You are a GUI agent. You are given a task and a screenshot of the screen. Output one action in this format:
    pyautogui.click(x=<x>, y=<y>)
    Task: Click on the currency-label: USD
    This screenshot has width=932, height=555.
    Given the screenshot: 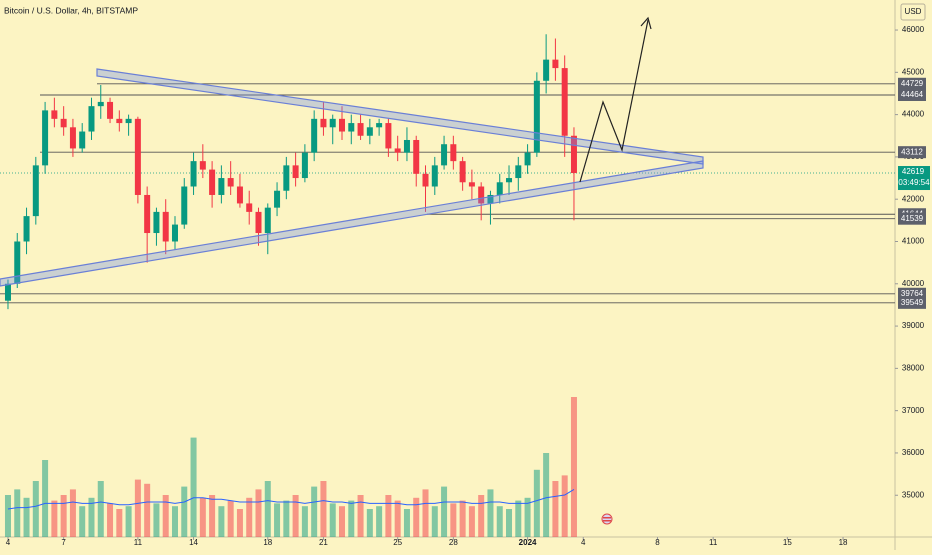 What is the action you would take?
    pyautogui.click(x=913, y=11)
    